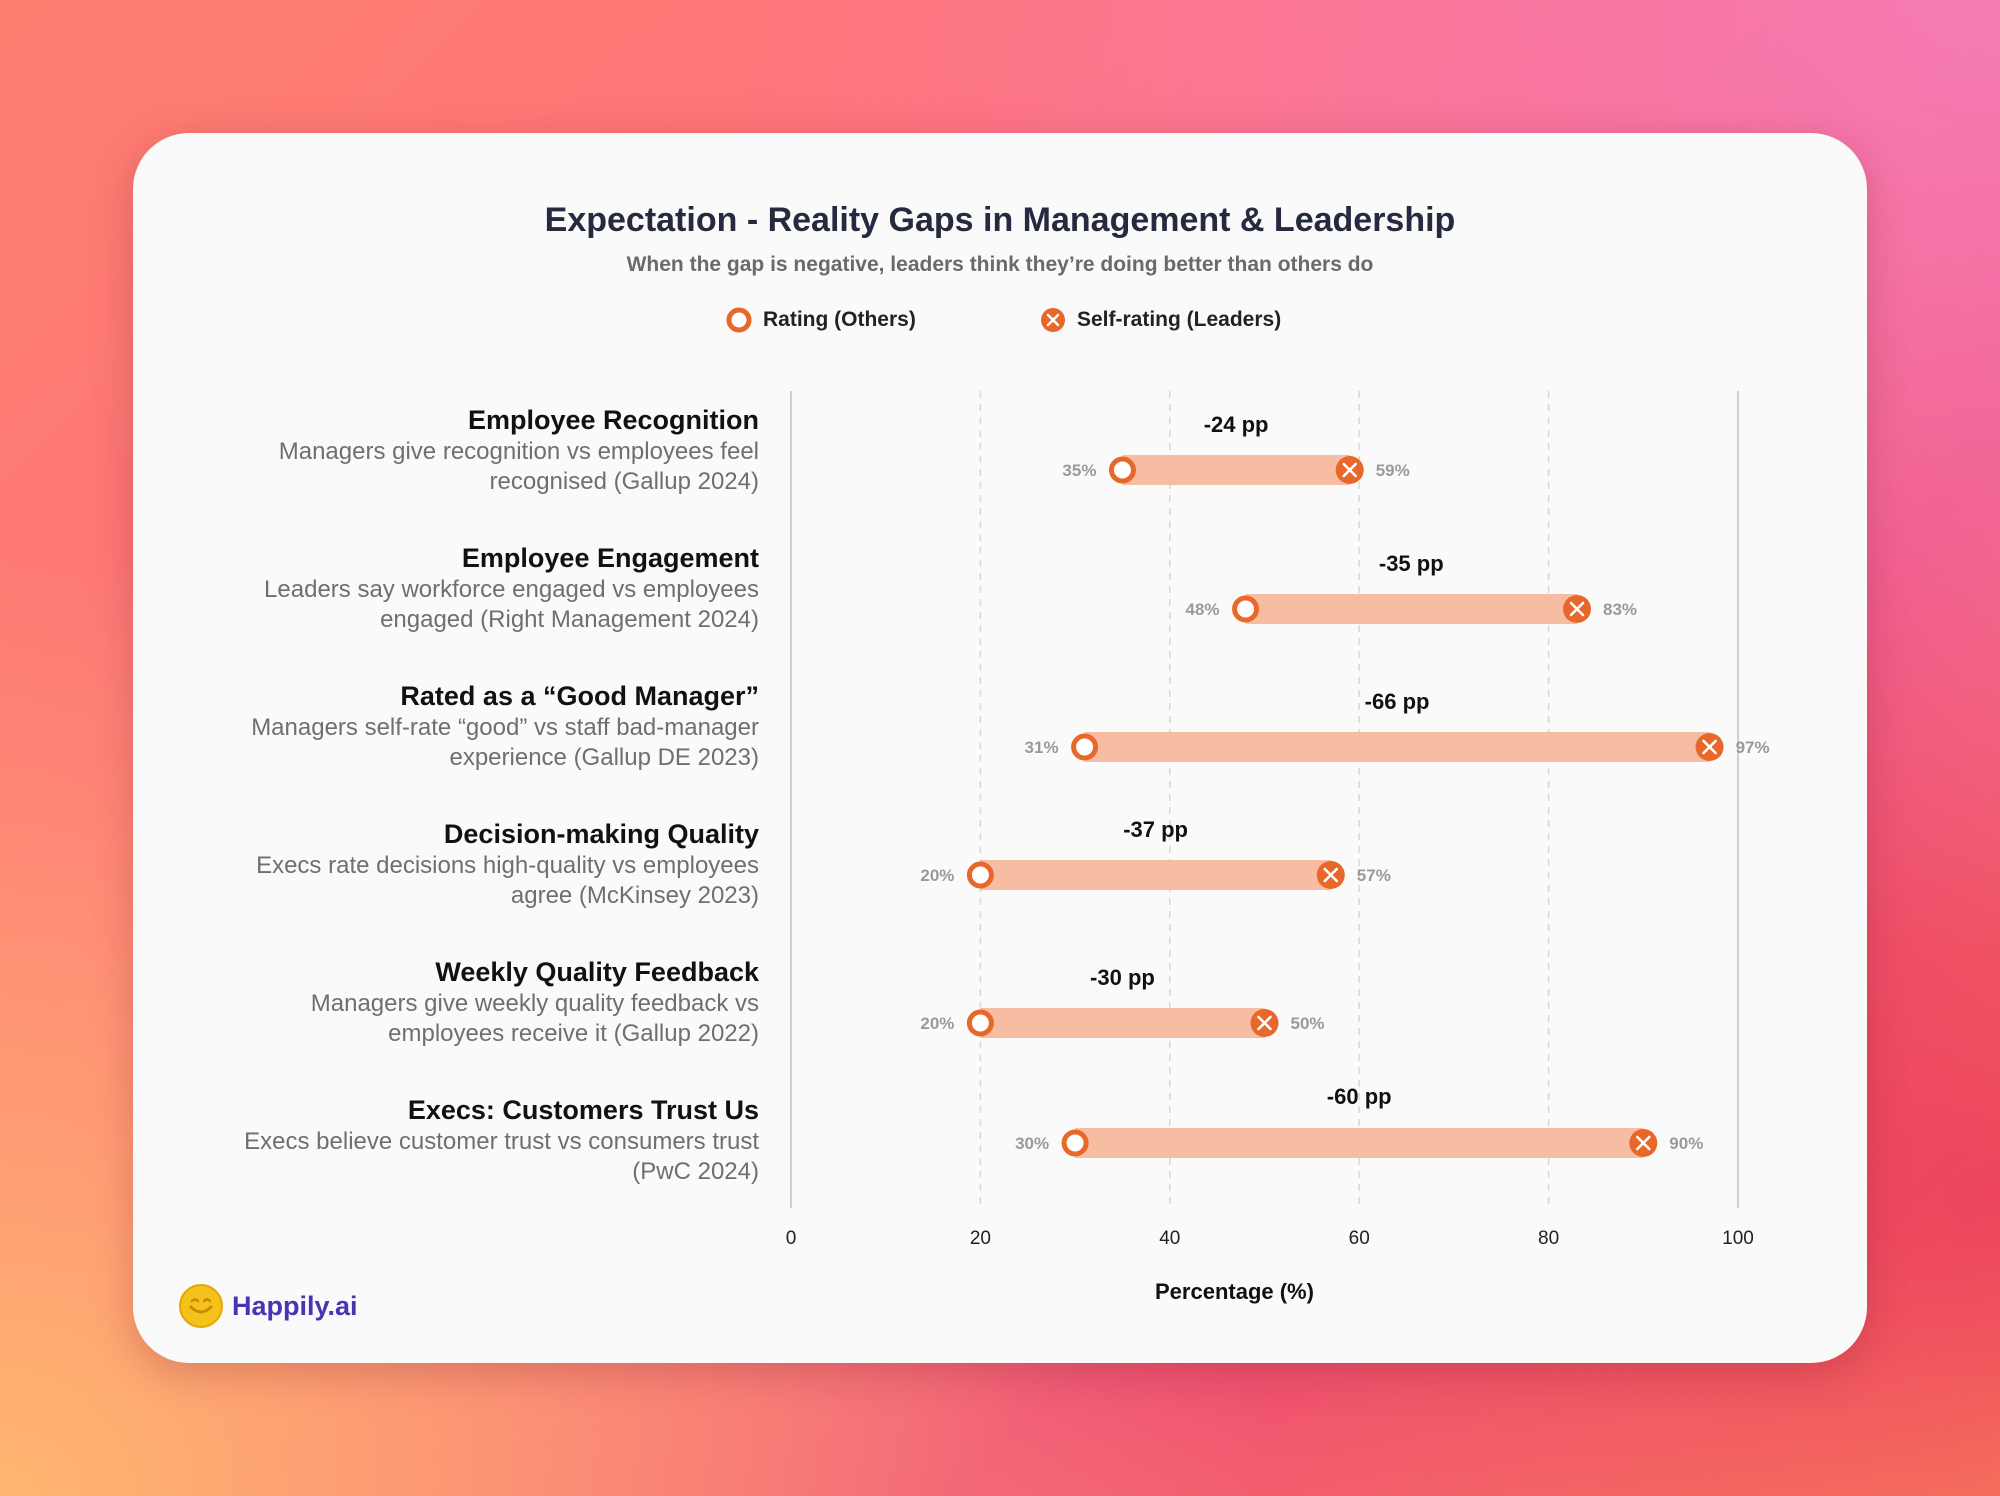 The image size is (2000, 1496). I want to click on x-tick-label: 60, so click(1359, 1238).